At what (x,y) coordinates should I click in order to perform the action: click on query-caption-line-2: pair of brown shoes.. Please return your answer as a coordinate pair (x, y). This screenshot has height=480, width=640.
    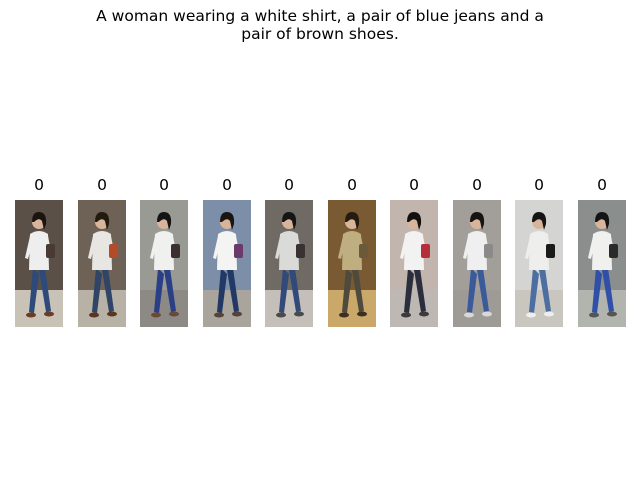
    Looking at the image, I should click on (320, 34).